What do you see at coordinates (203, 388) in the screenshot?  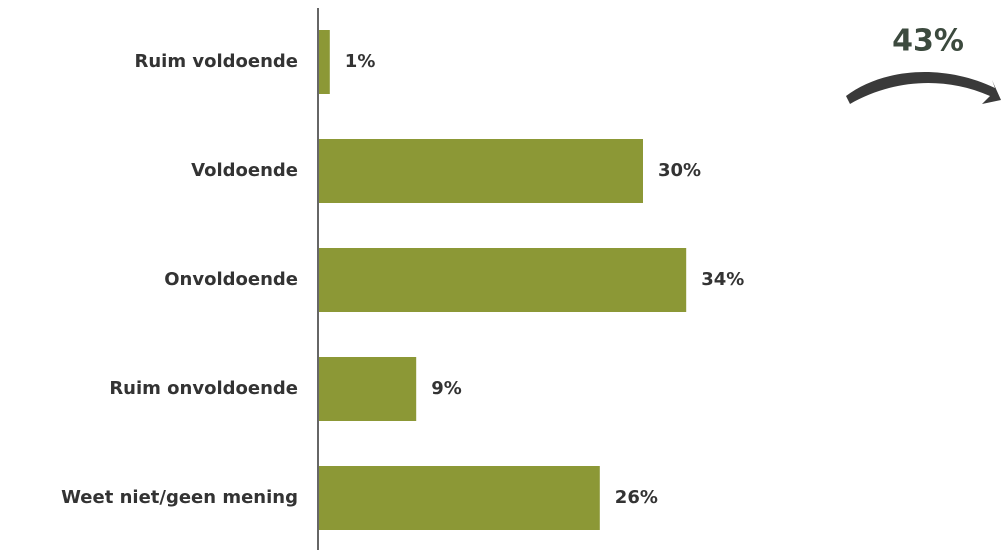 I see `category-label: Ruim onvoldoende` at bounding box center [203, 388].